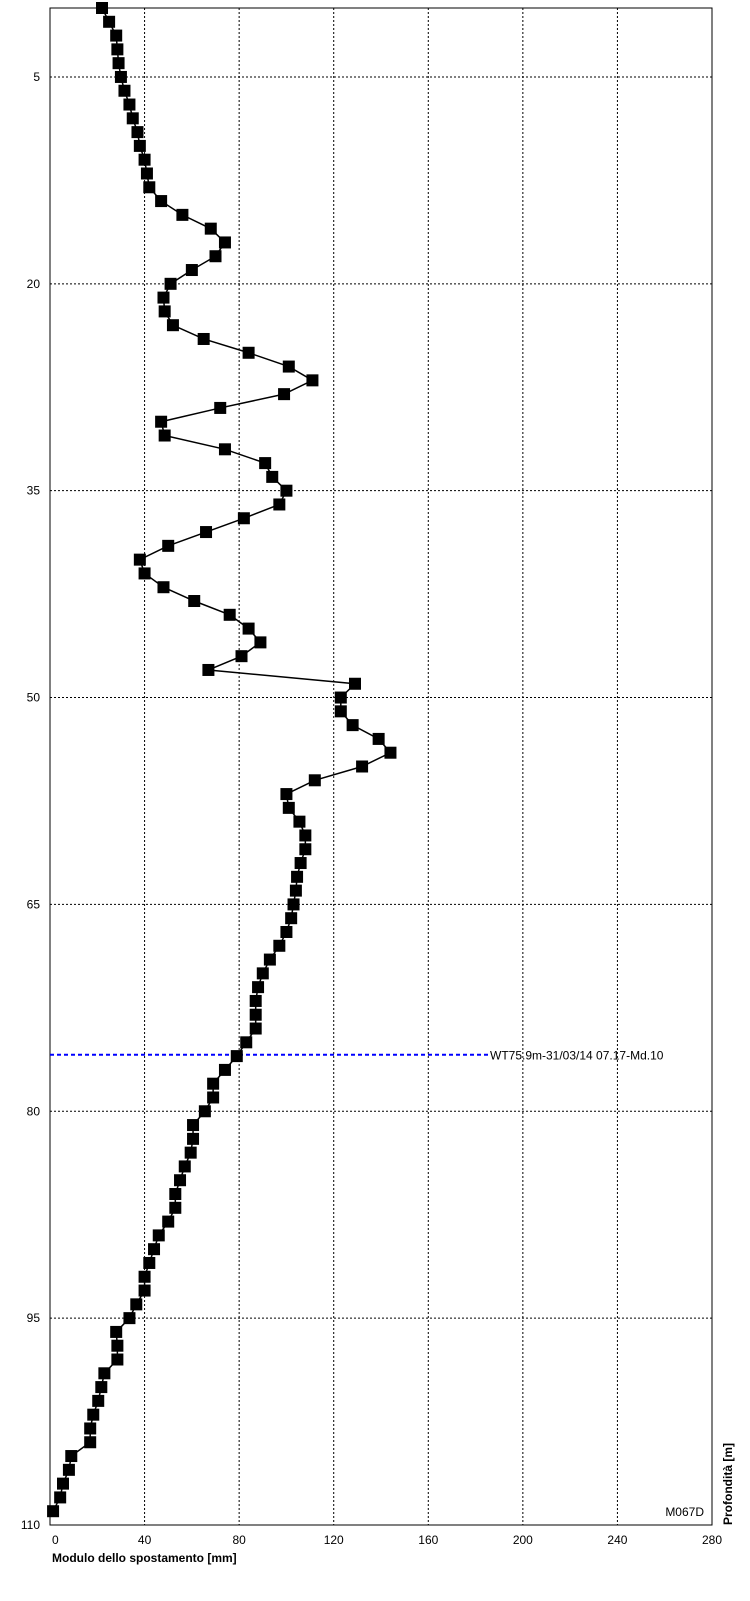  What do you see at coordinates (55, 1540) in the screenshot?
I see `x-tick-label: 0` at bounding box center [55, 1540].